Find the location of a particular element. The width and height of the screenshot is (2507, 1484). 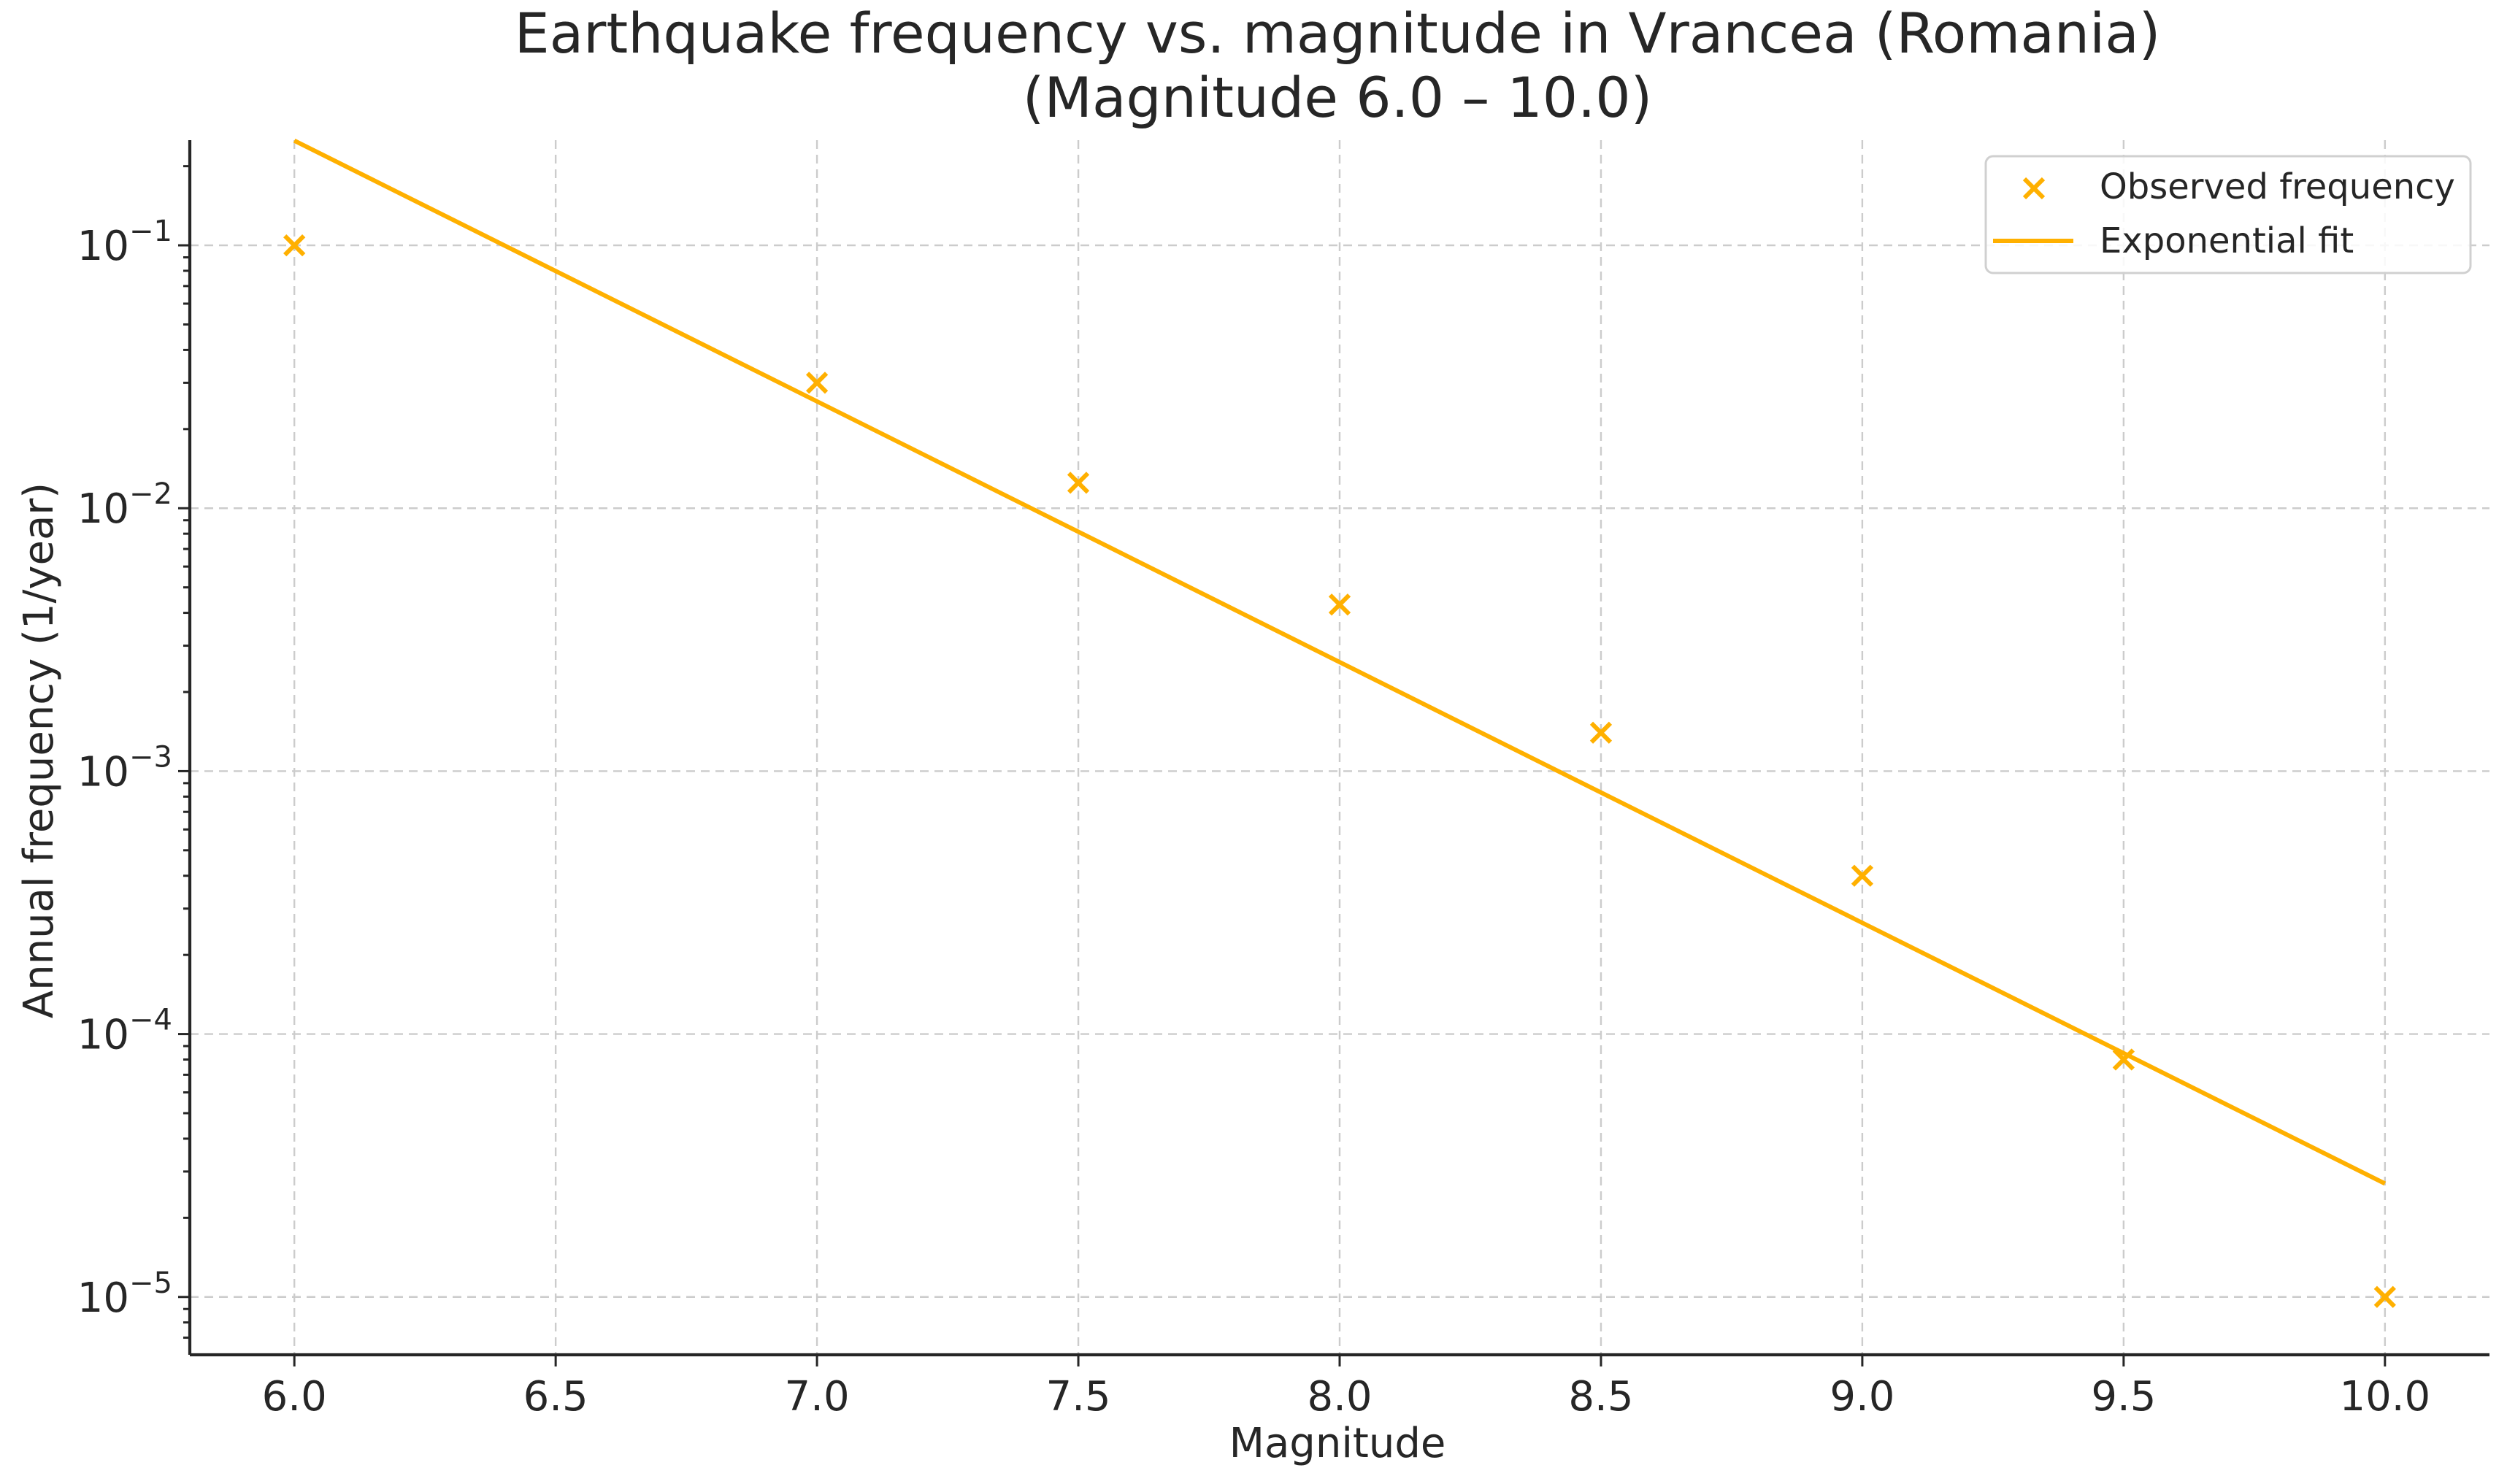

y-tick-label: 10⁻⁴ is located at coordinates (124, 1031).